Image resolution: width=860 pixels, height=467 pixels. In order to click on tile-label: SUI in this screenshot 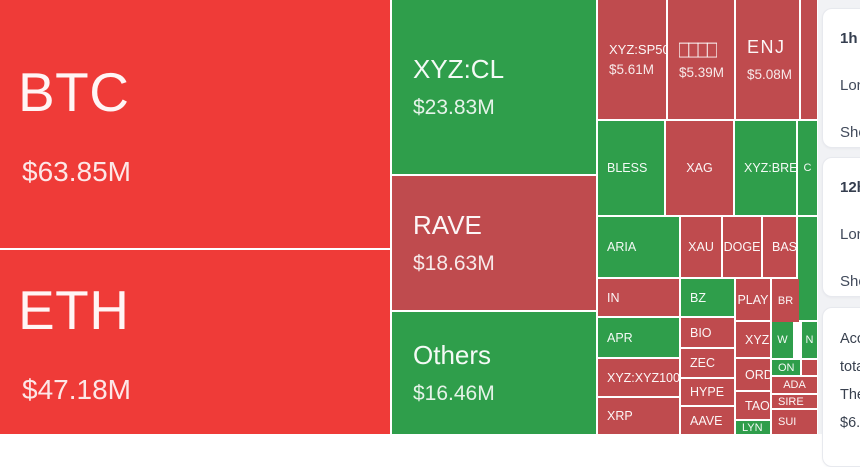, I will do `click(787, 422)`.